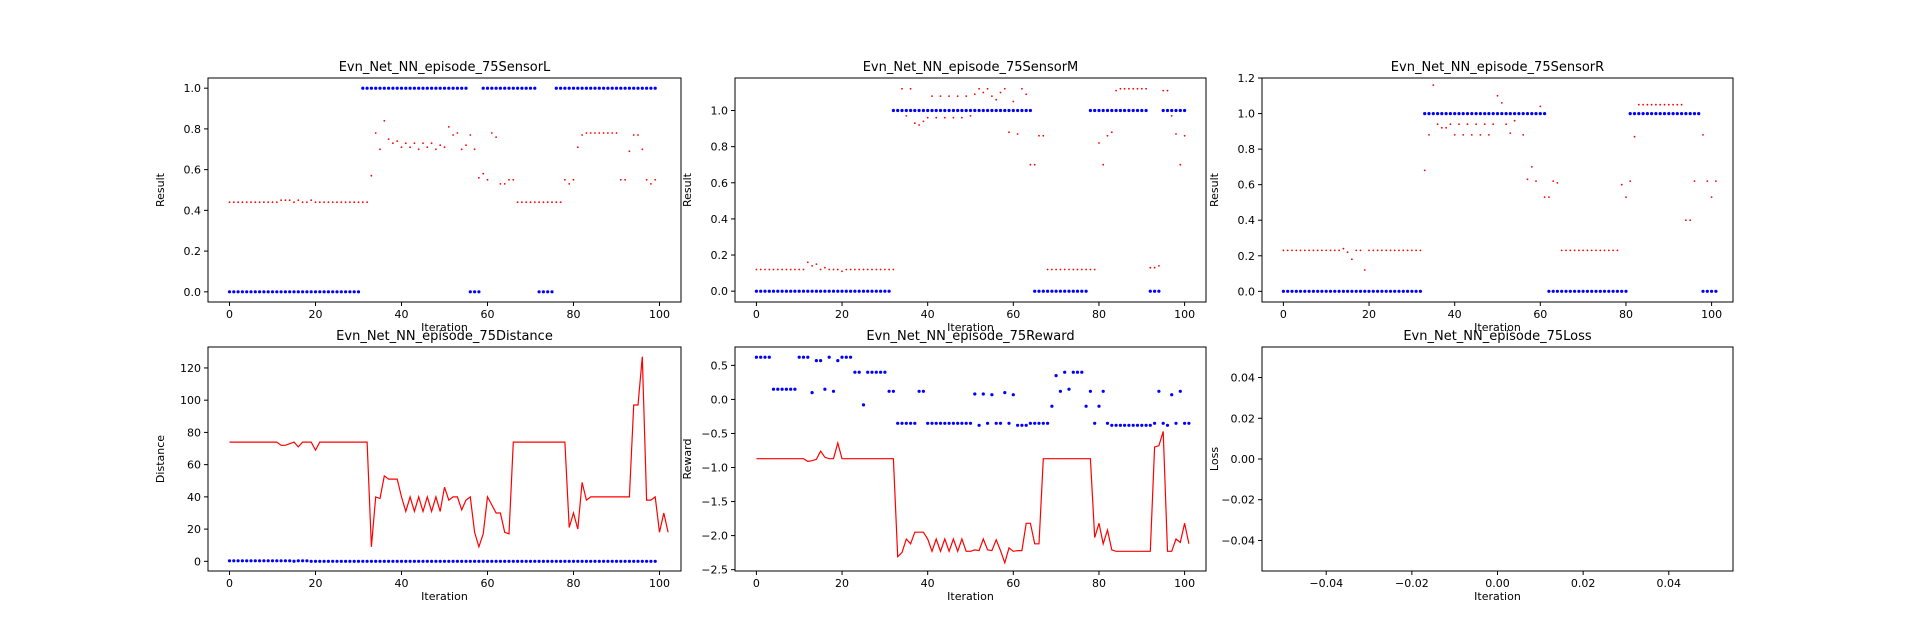  Describe the element at coordinates (194, 432) in the screenshot. I see `y-tick-label: 80` at that location.